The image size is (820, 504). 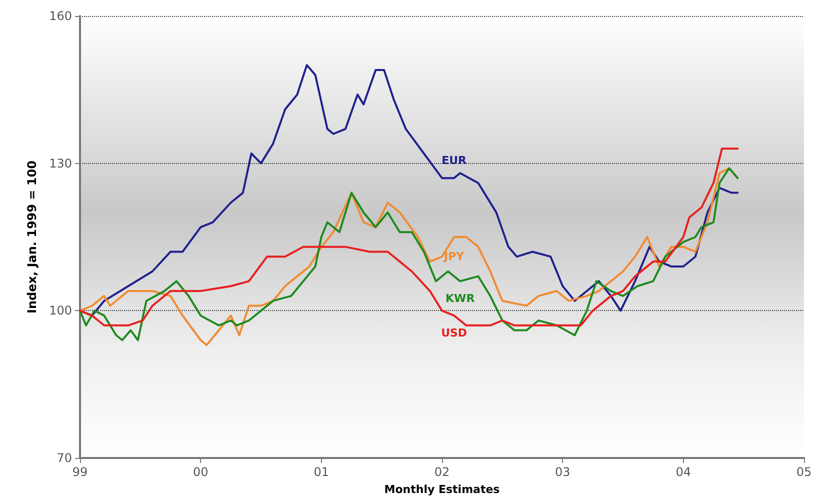 What do you see at coordinates (683, 472) in the screenshot?
I see `x-tick-label: 04` at bounding box center [683, 472].